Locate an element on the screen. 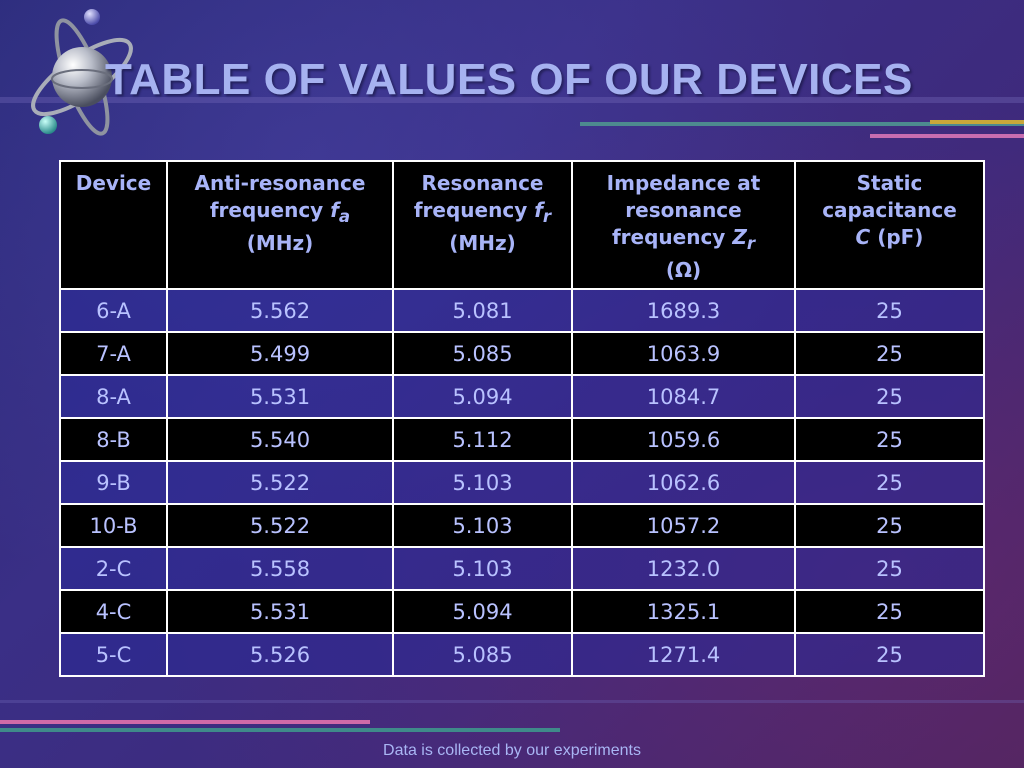 This screenshot has height=768, width=1024. cell-impedance: 1084.7 is located at coordinates (683, 396).